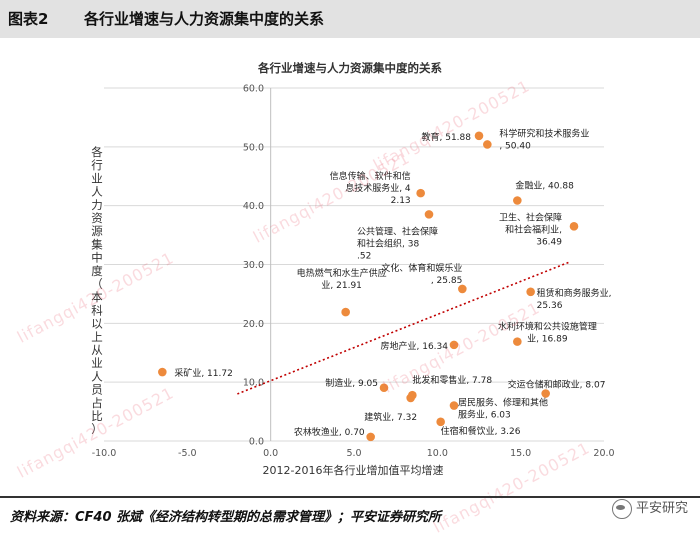  I want to click on chart-title: 各行业增速与人力资源集中度的关系, so click(349, 68).